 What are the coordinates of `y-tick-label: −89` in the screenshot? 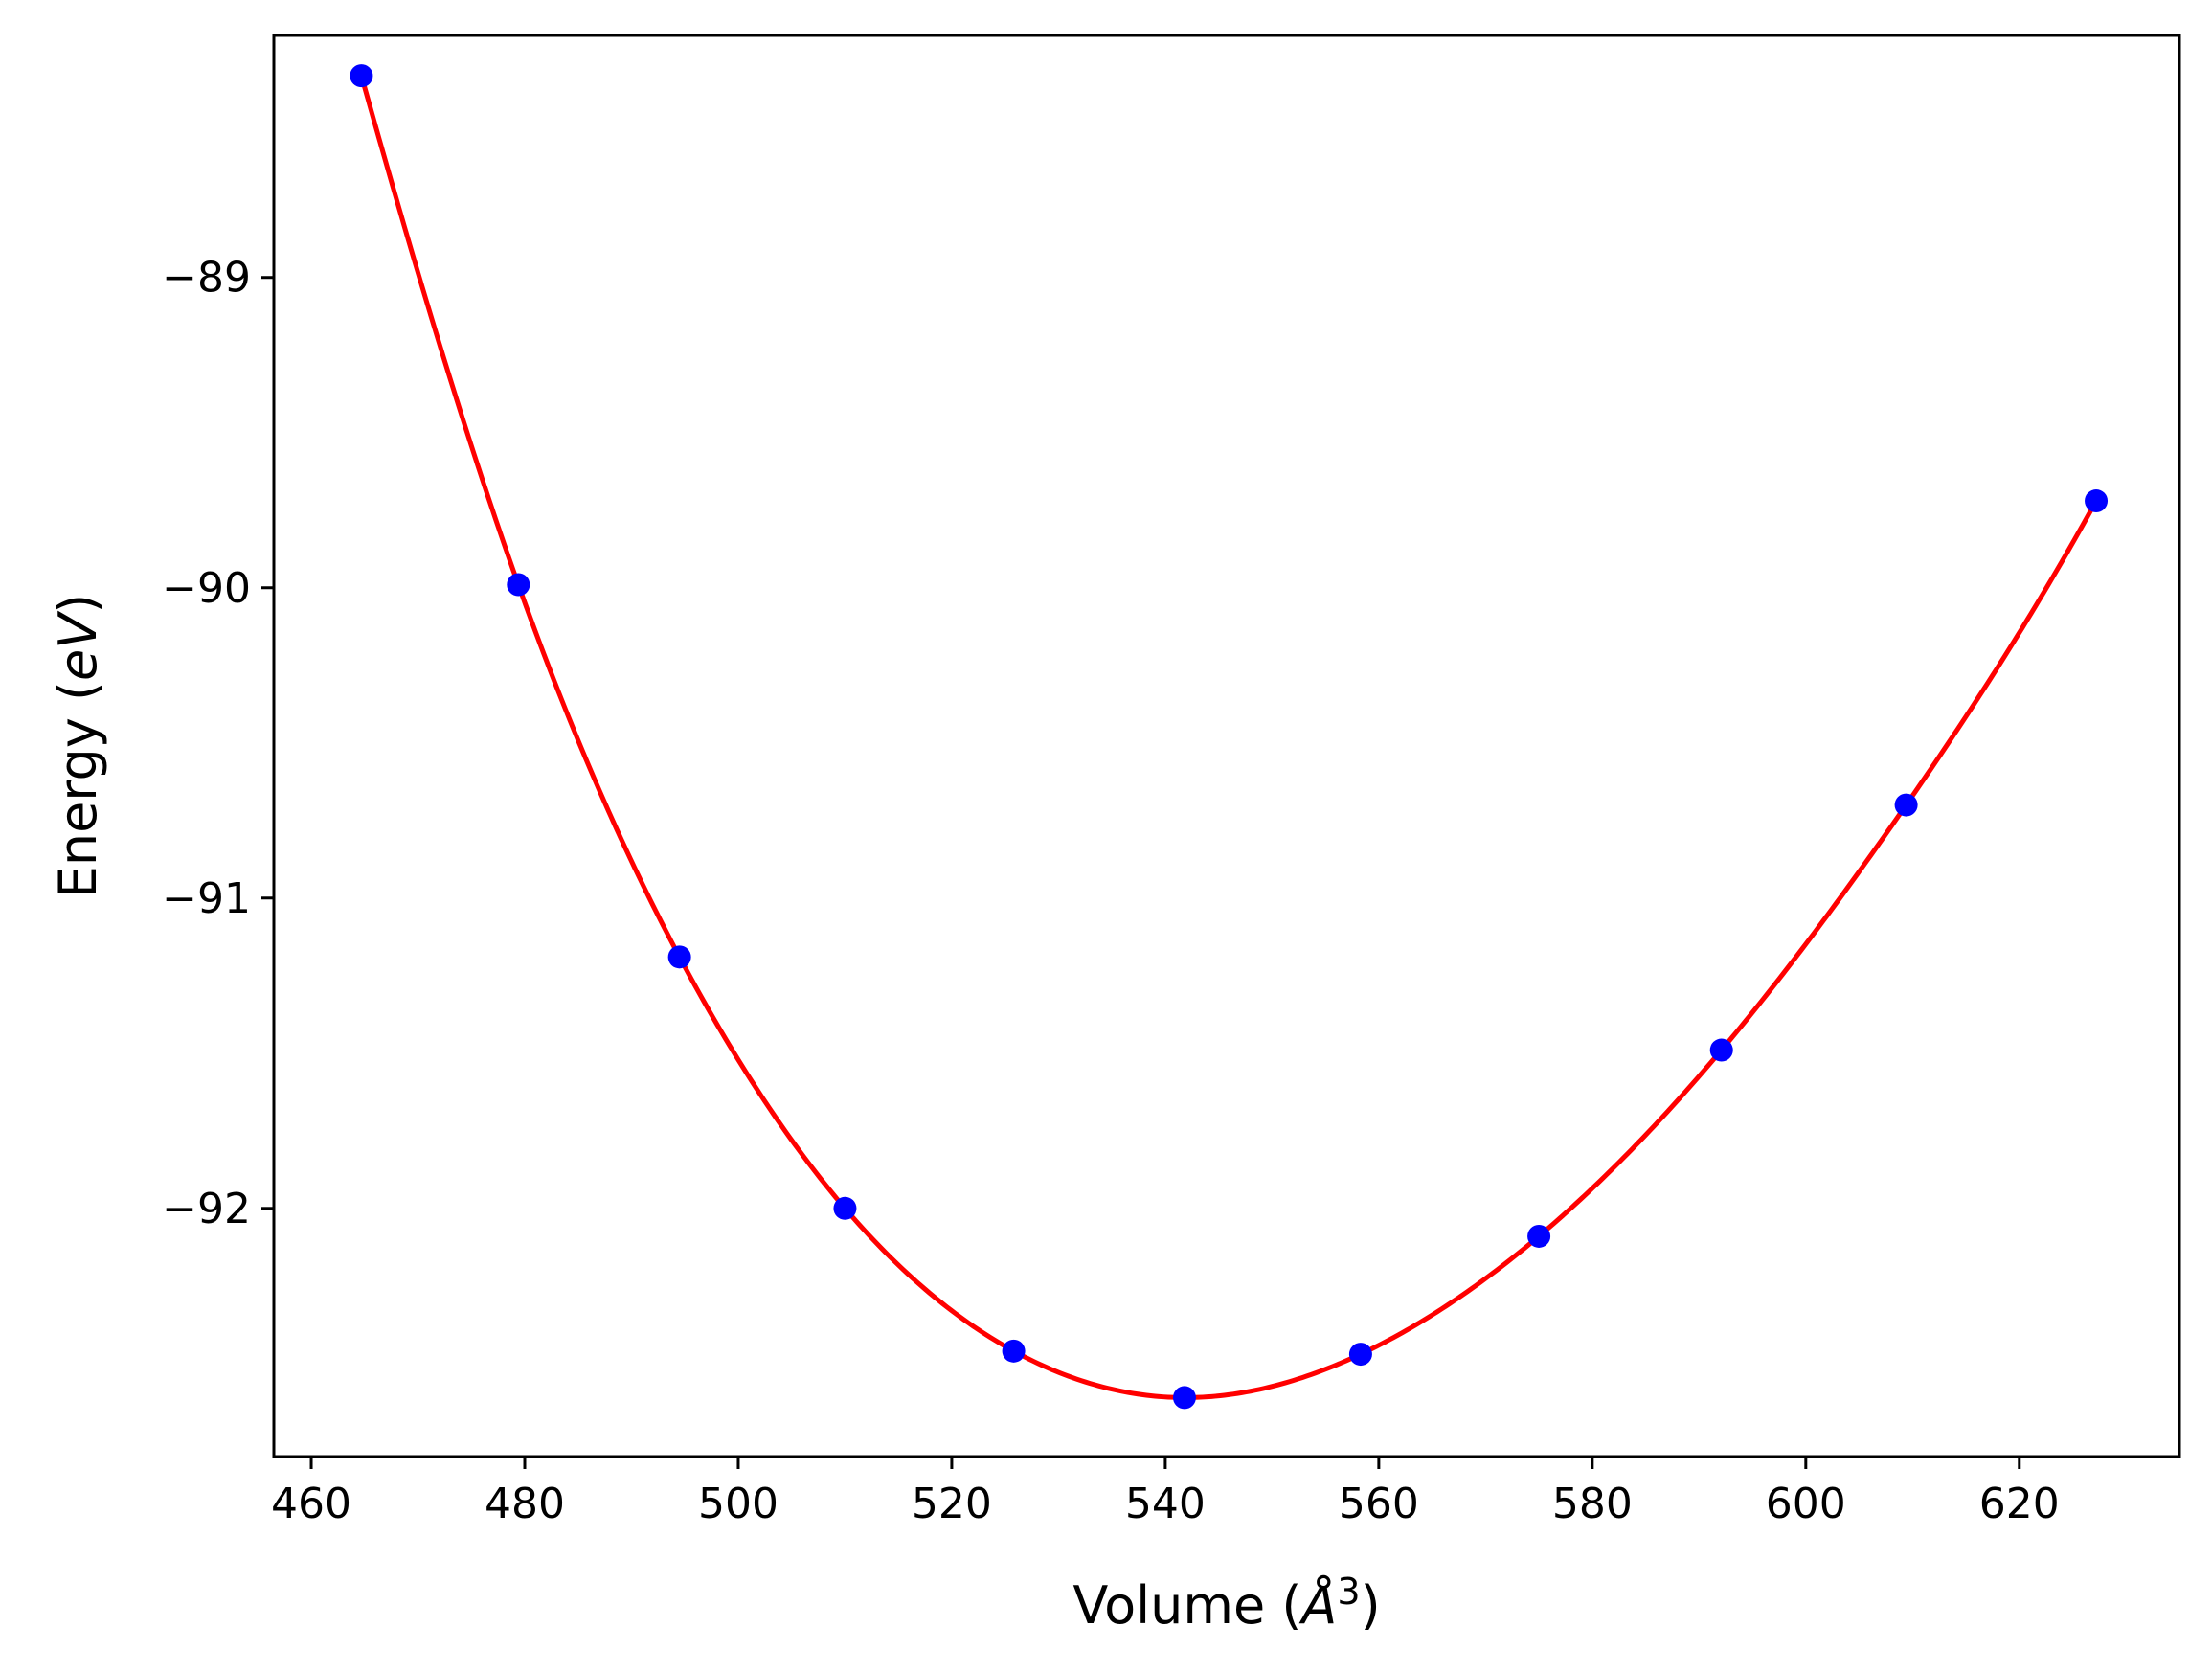 It's located at (206, 279).